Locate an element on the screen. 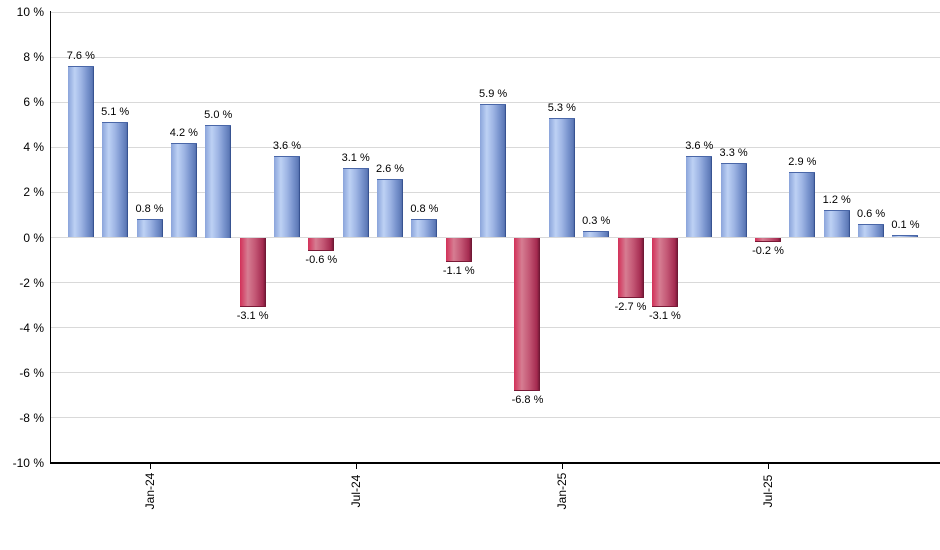  bar-value-label: 2.9 % is located at coordinates (802, 162).